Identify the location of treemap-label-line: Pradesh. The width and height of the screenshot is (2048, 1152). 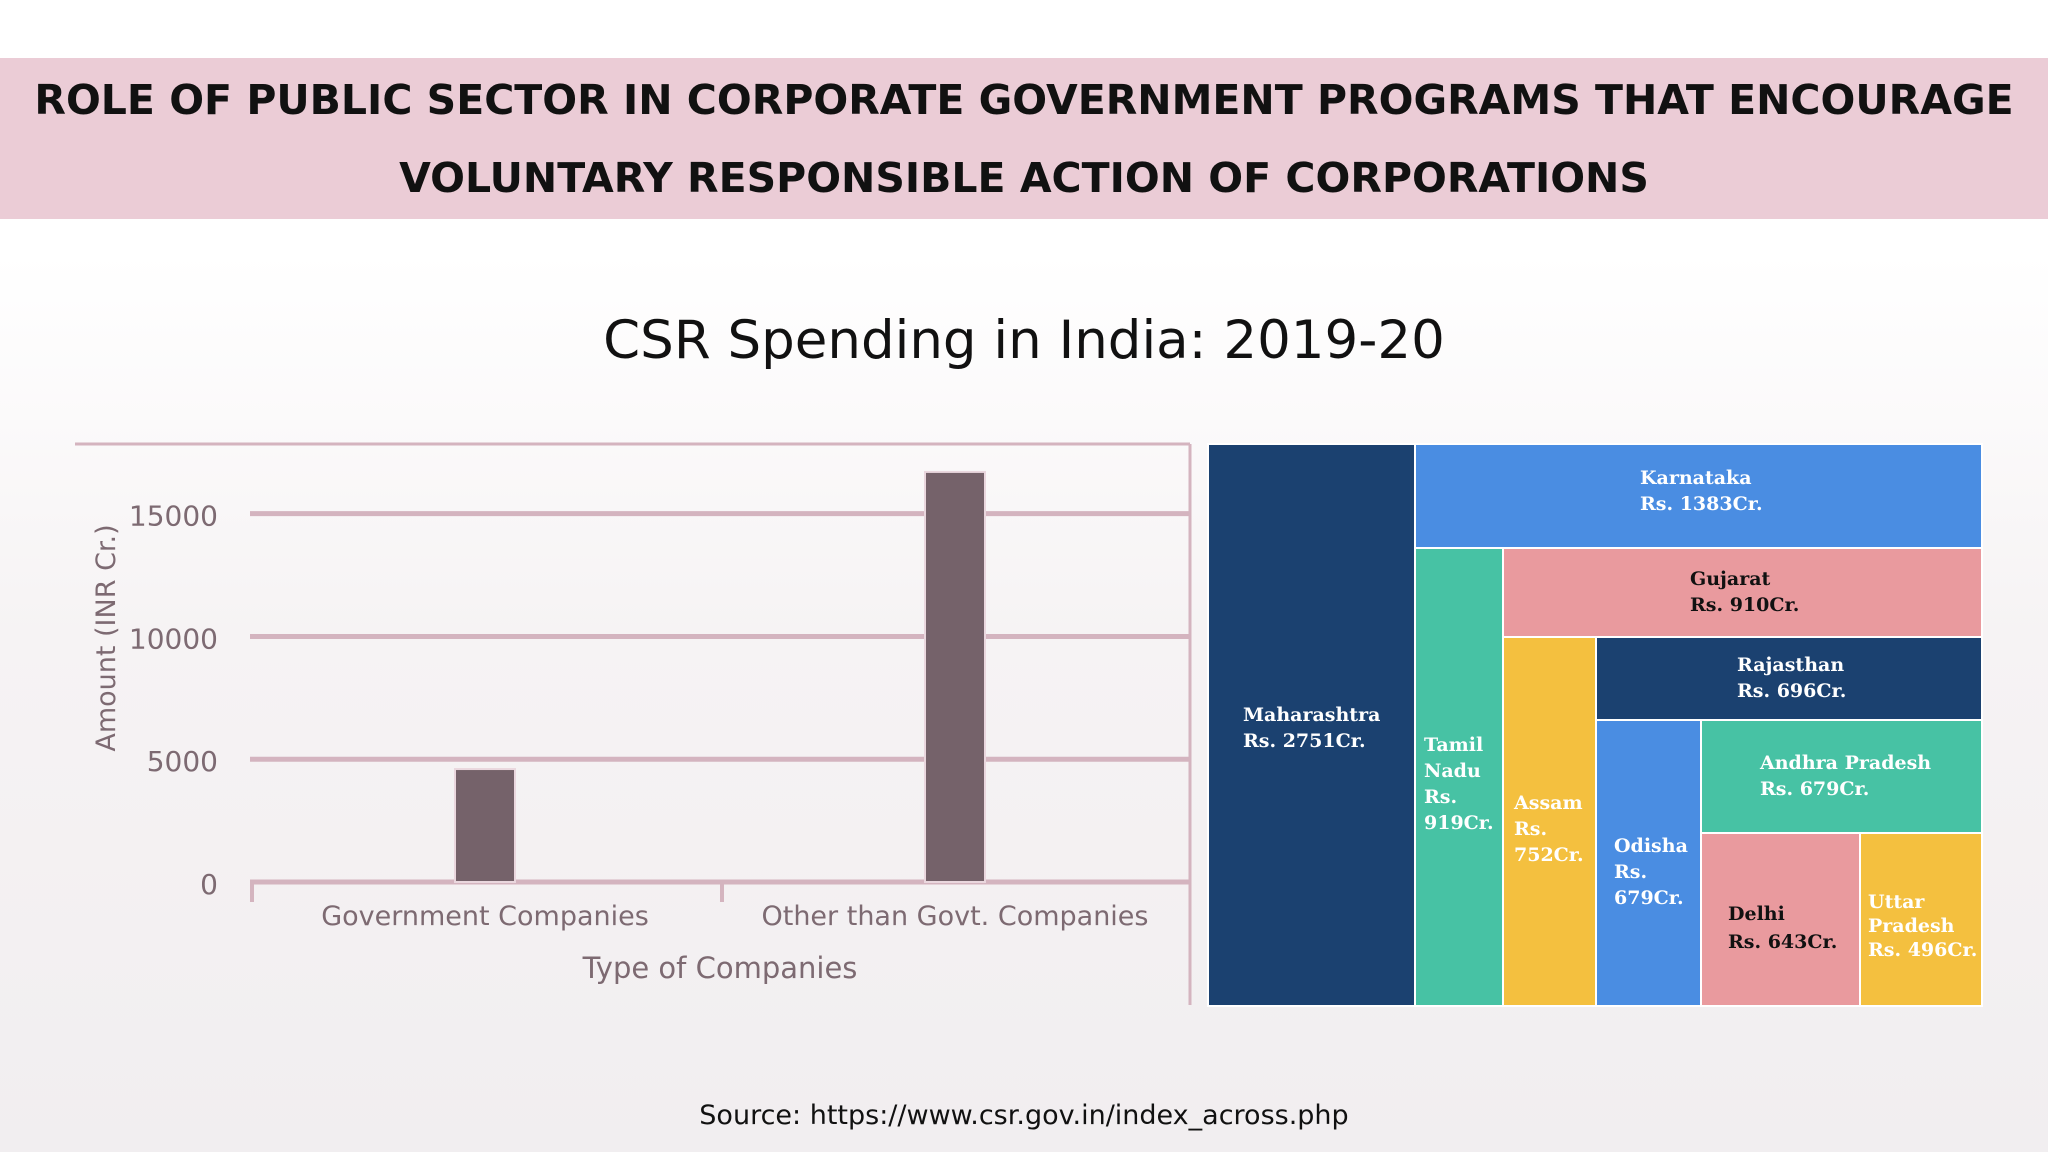
(1911, 926).